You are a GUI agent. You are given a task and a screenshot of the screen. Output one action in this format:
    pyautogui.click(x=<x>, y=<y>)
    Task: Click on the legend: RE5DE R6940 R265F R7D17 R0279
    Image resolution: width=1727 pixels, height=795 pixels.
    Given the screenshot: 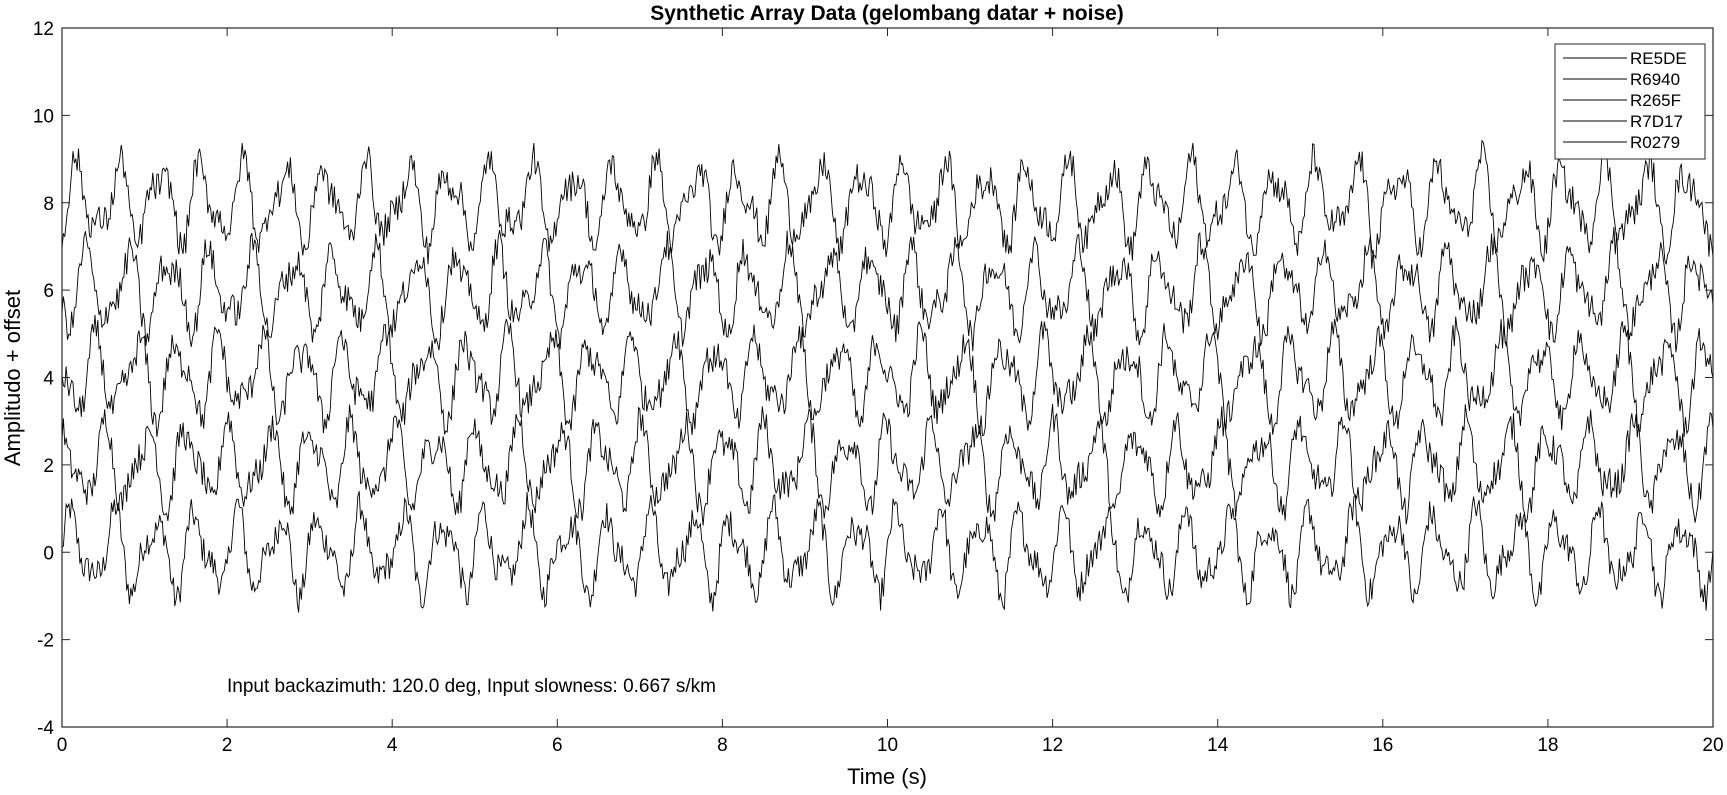 What is the action you would take?
    pyautogui.click(x=1630, y=101)
    